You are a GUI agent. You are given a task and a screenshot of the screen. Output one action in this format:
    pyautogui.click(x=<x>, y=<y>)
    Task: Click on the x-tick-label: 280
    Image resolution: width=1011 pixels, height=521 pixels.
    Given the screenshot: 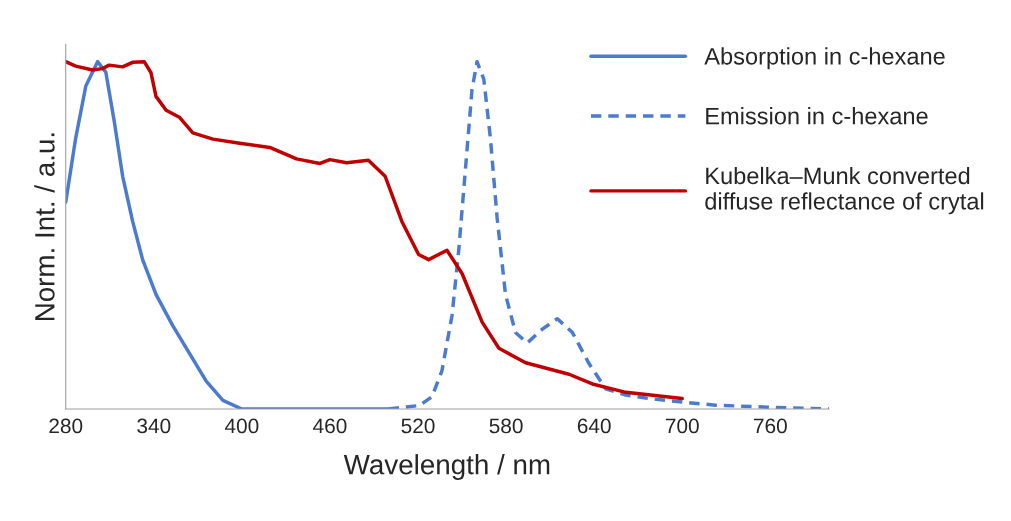 What is the action you would take?
    pyautogui.click(x=66, y=426)
    